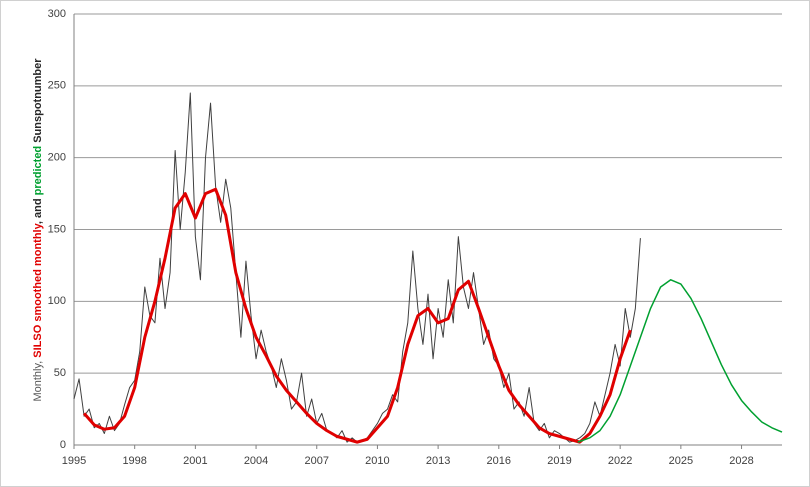 The height and width of the screenshot is (487, 810). Describe the element at coordinates (681, 461) in the screenshot. I see `x-tick-label: 2025` at that location.